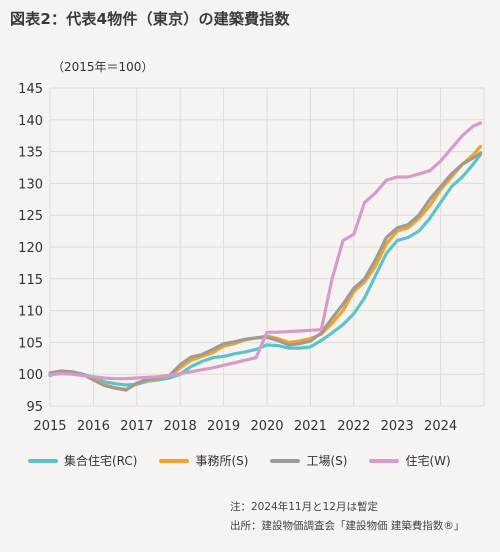 This screenshot has height=552, width=500. What do you see at coordinates (30, 375) in the screenshot?
I see `y-tick-label: 100` at bounding box center [30, 375].